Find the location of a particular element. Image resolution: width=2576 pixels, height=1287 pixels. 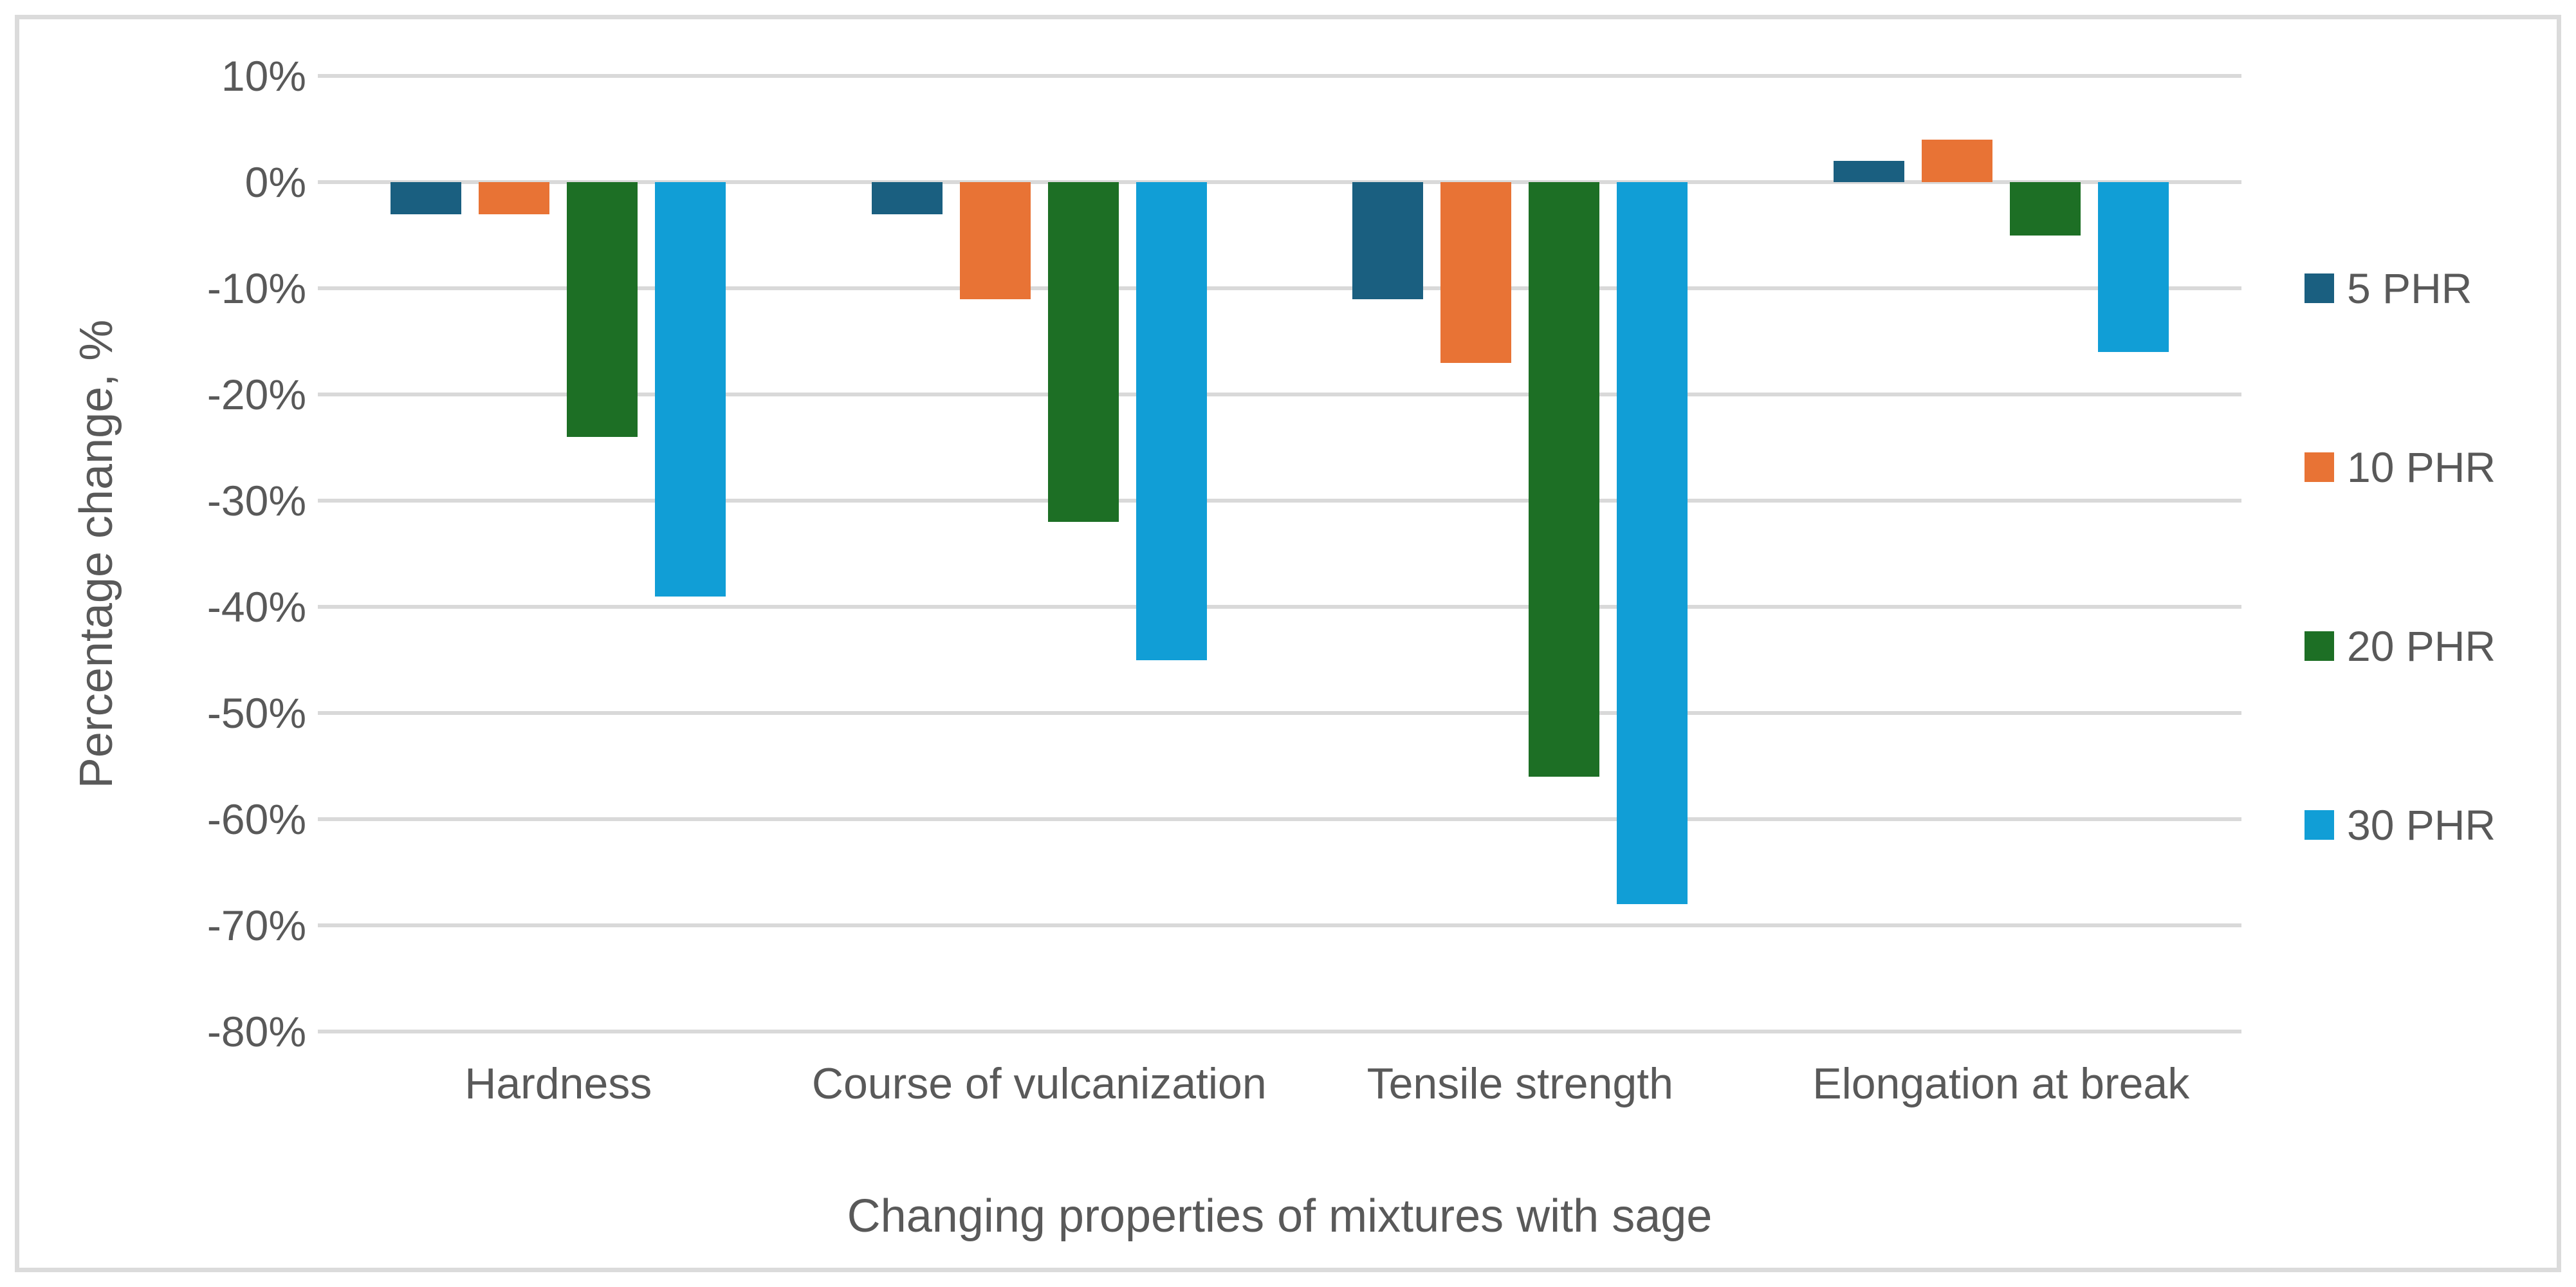

gridline--70 is located at coordinates (1279, 925).